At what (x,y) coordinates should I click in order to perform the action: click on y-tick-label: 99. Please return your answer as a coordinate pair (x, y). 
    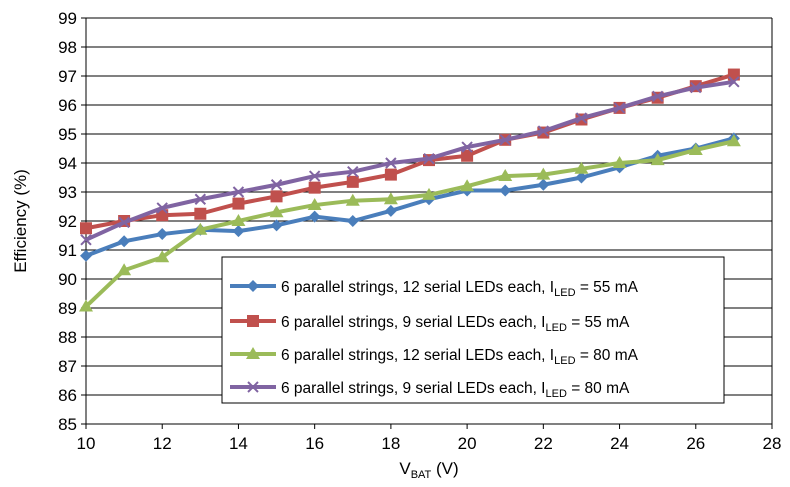
    Looking at the image, I should click on (67, 18).